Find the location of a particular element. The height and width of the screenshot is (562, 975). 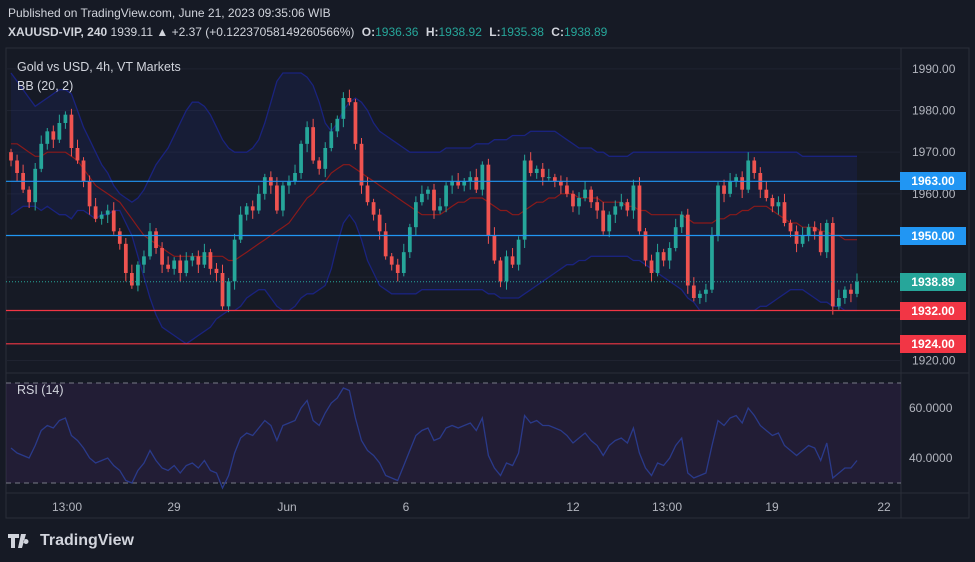

symbol-comma: , is located at coordinates (84, 32).